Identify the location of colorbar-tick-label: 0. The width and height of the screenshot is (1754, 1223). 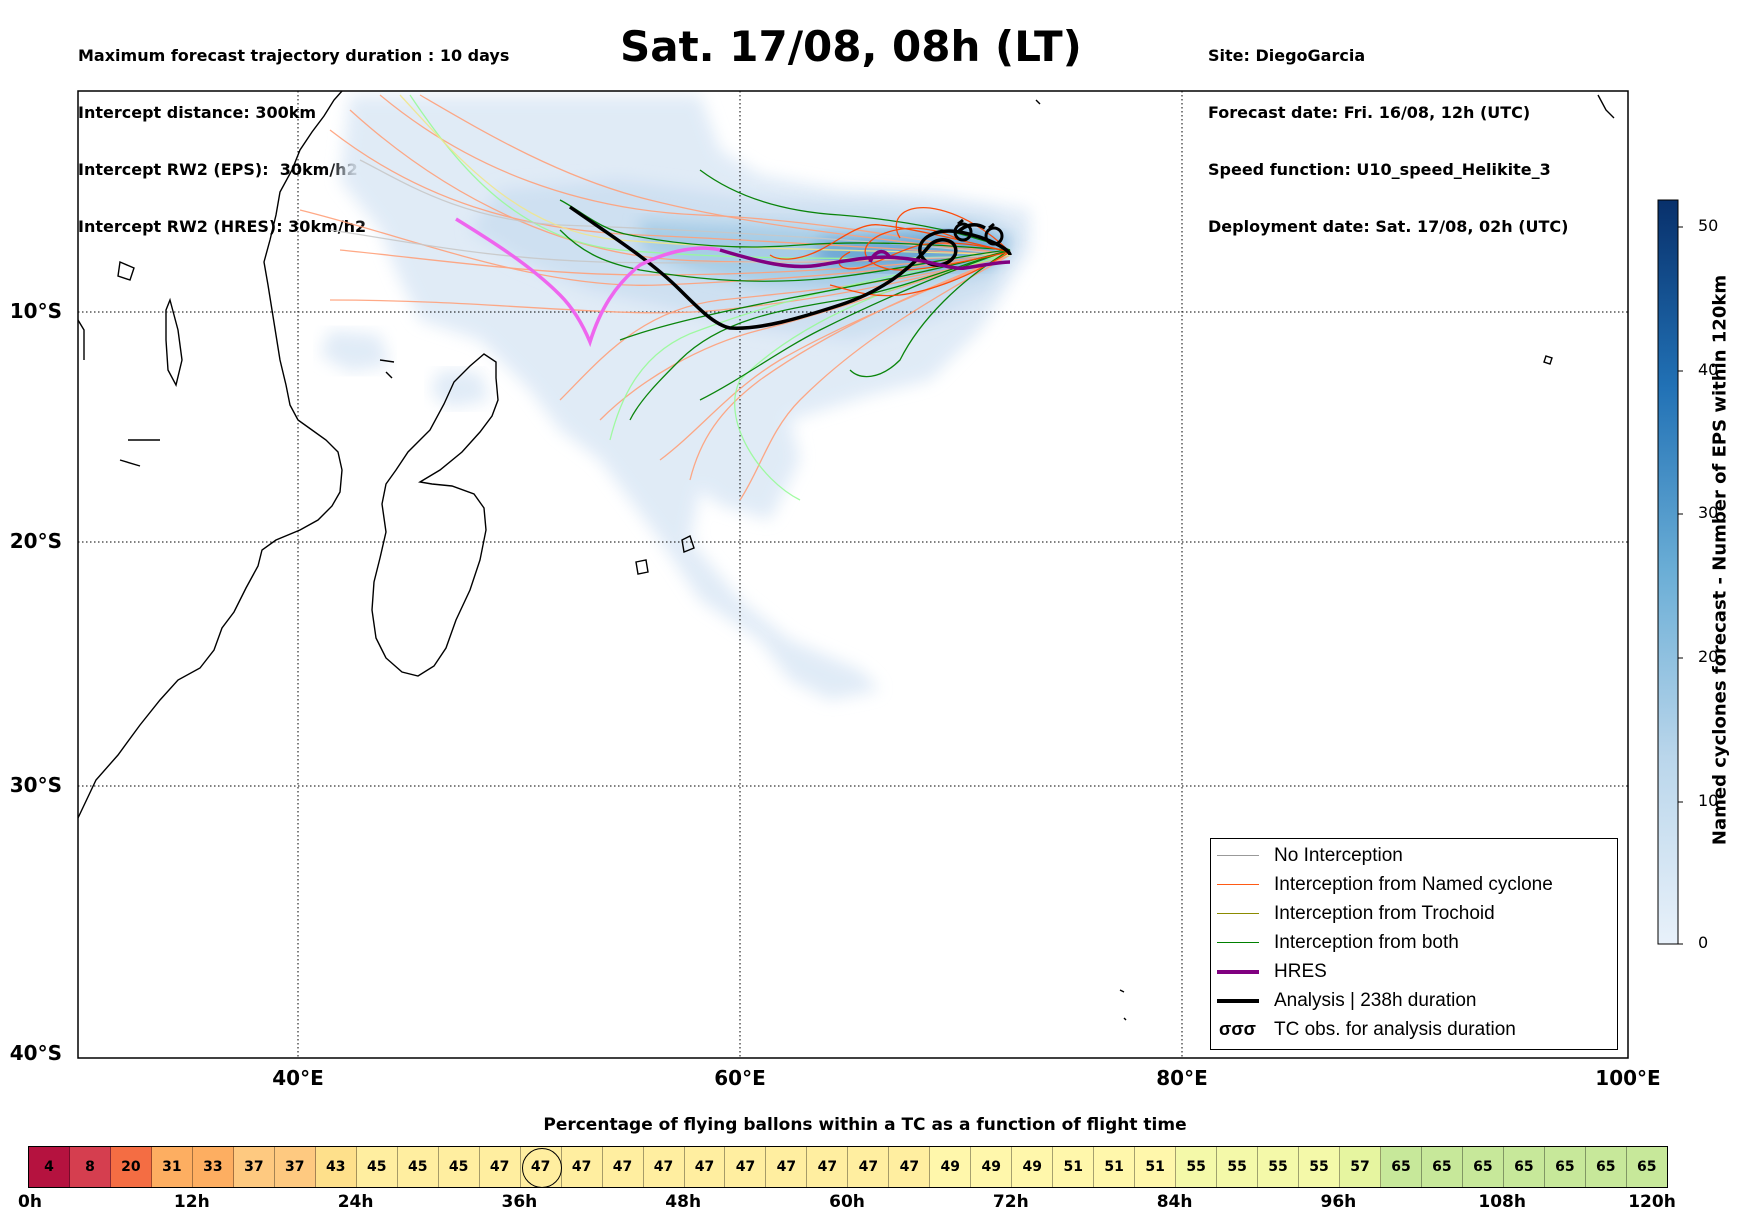
(1703, 942).